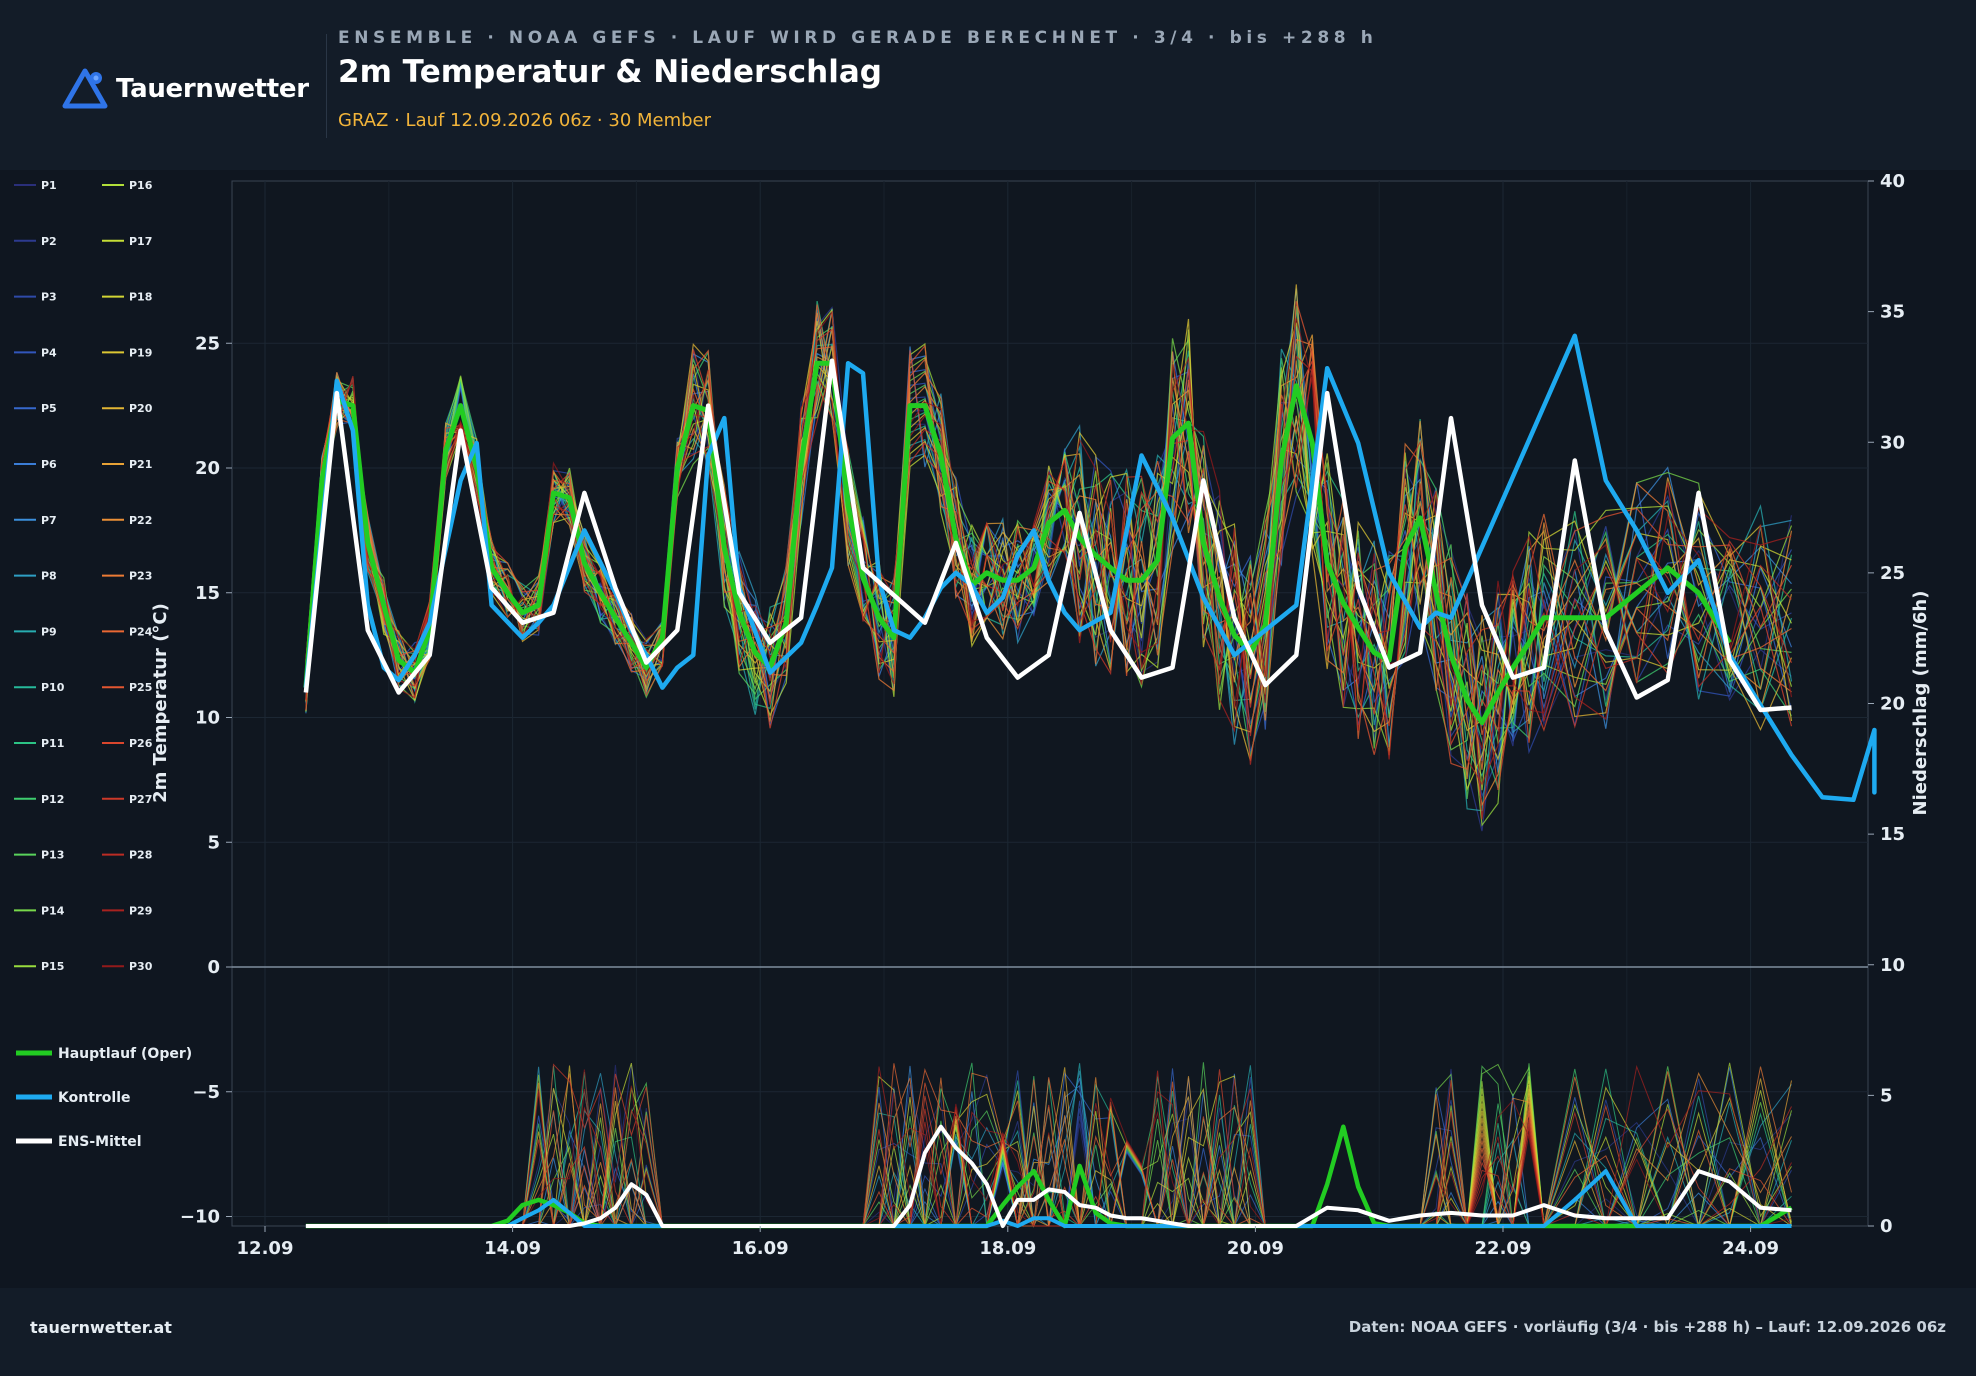 The image size is (1976, 1376). What do you see at coordinates (49, 631) in the screenshot?
I see `legend-label-P9: P9` at bounding box center [49, 631].